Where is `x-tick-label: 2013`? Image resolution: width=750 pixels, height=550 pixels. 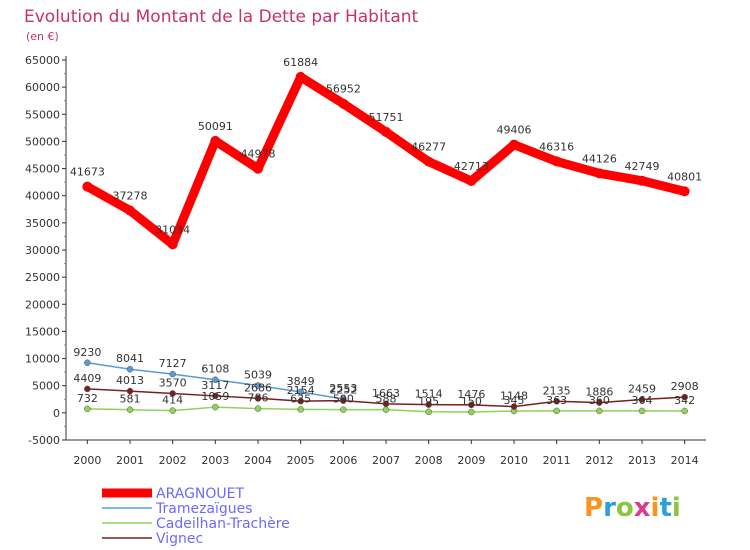 x-tick-label: 2013 is located at coordinates (642, 460).